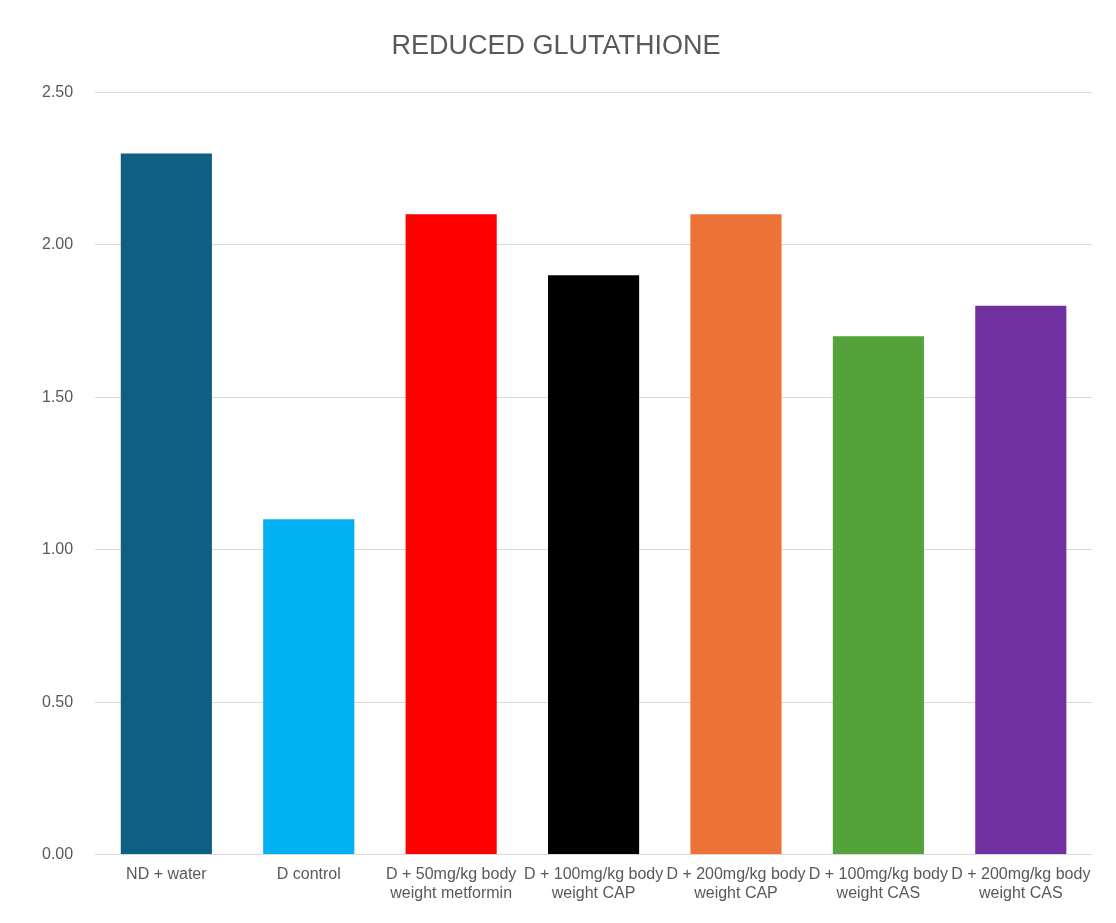  What do you see at coordinates (556, 44) in the screenshot?
I see `chart-title: REDUCED GLUTATHIONE` at bounding box center [556, 44].